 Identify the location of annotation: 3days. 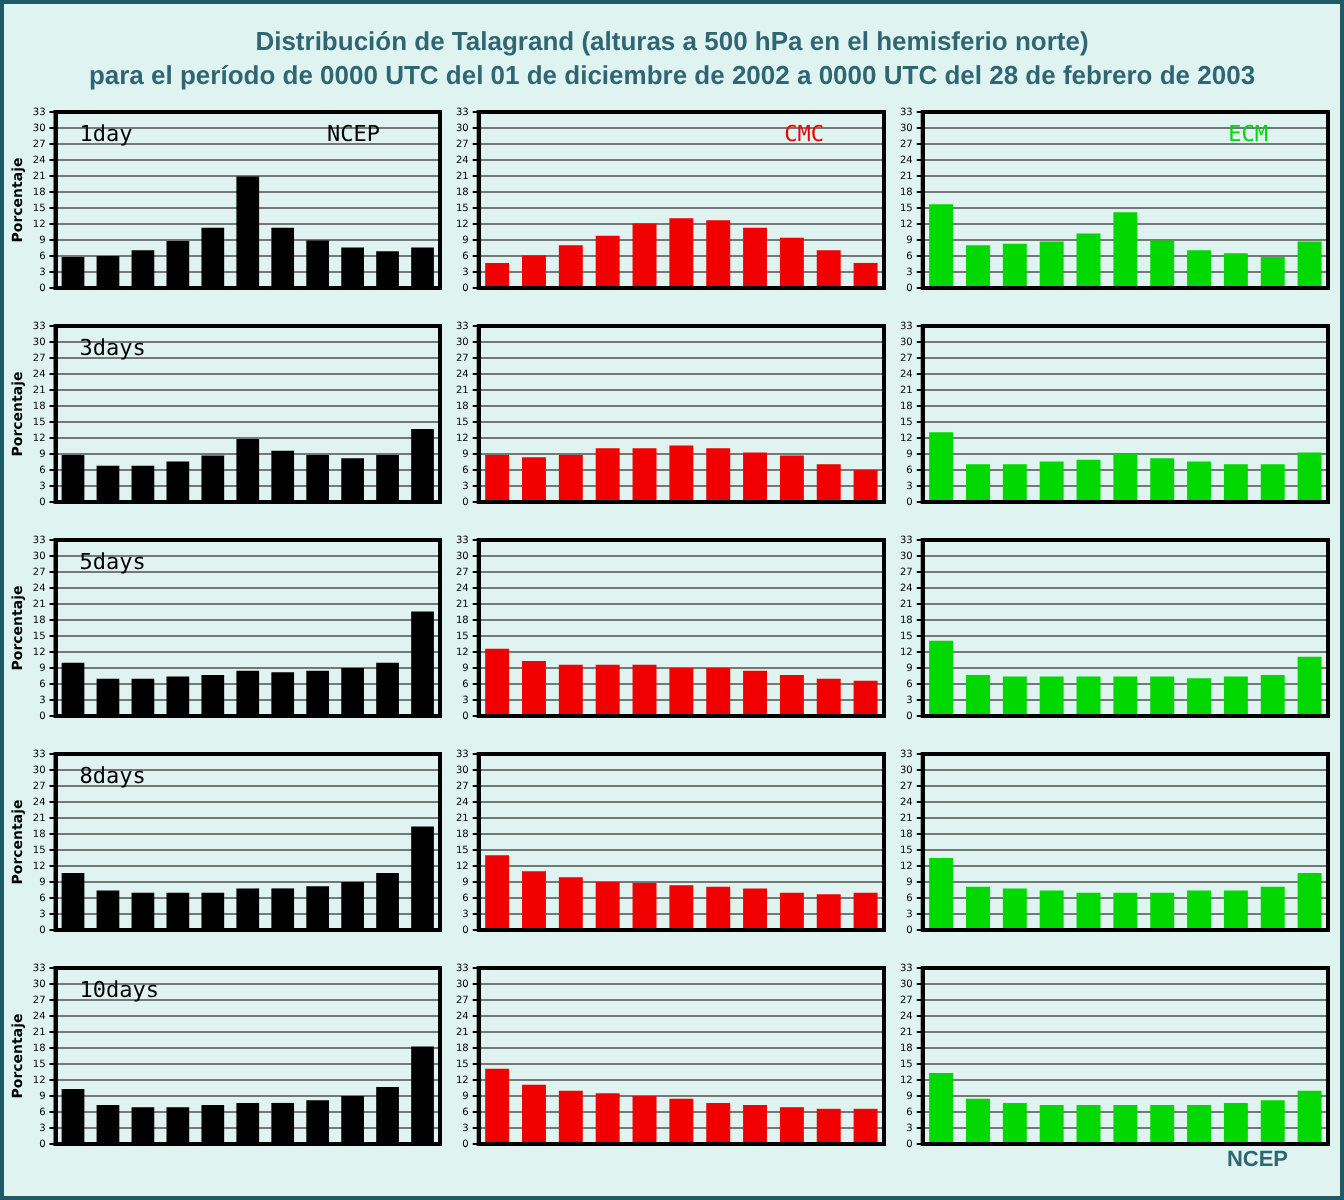
(112, 347).